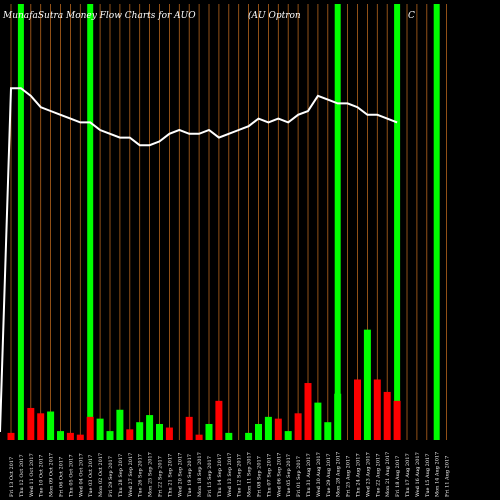 The width and height of the screenshot is (500, 500). What do you see at coordinates (170, 475) in the screenshot?
I see `date-label: Thu 21 Sep 2017` at bounding box center [170, 475].